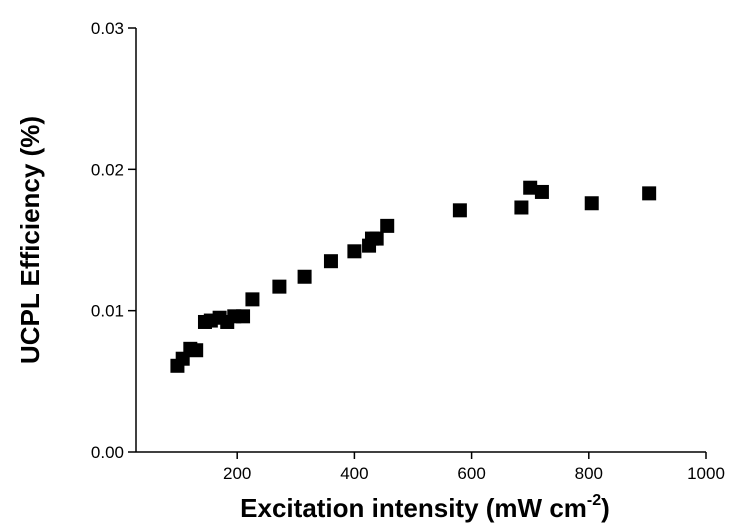 This screenshot has height=528, width=734. Describe the element at coordinates (107, 28) in the screenshot. I see `y-tick-label: 0.03` at that location.